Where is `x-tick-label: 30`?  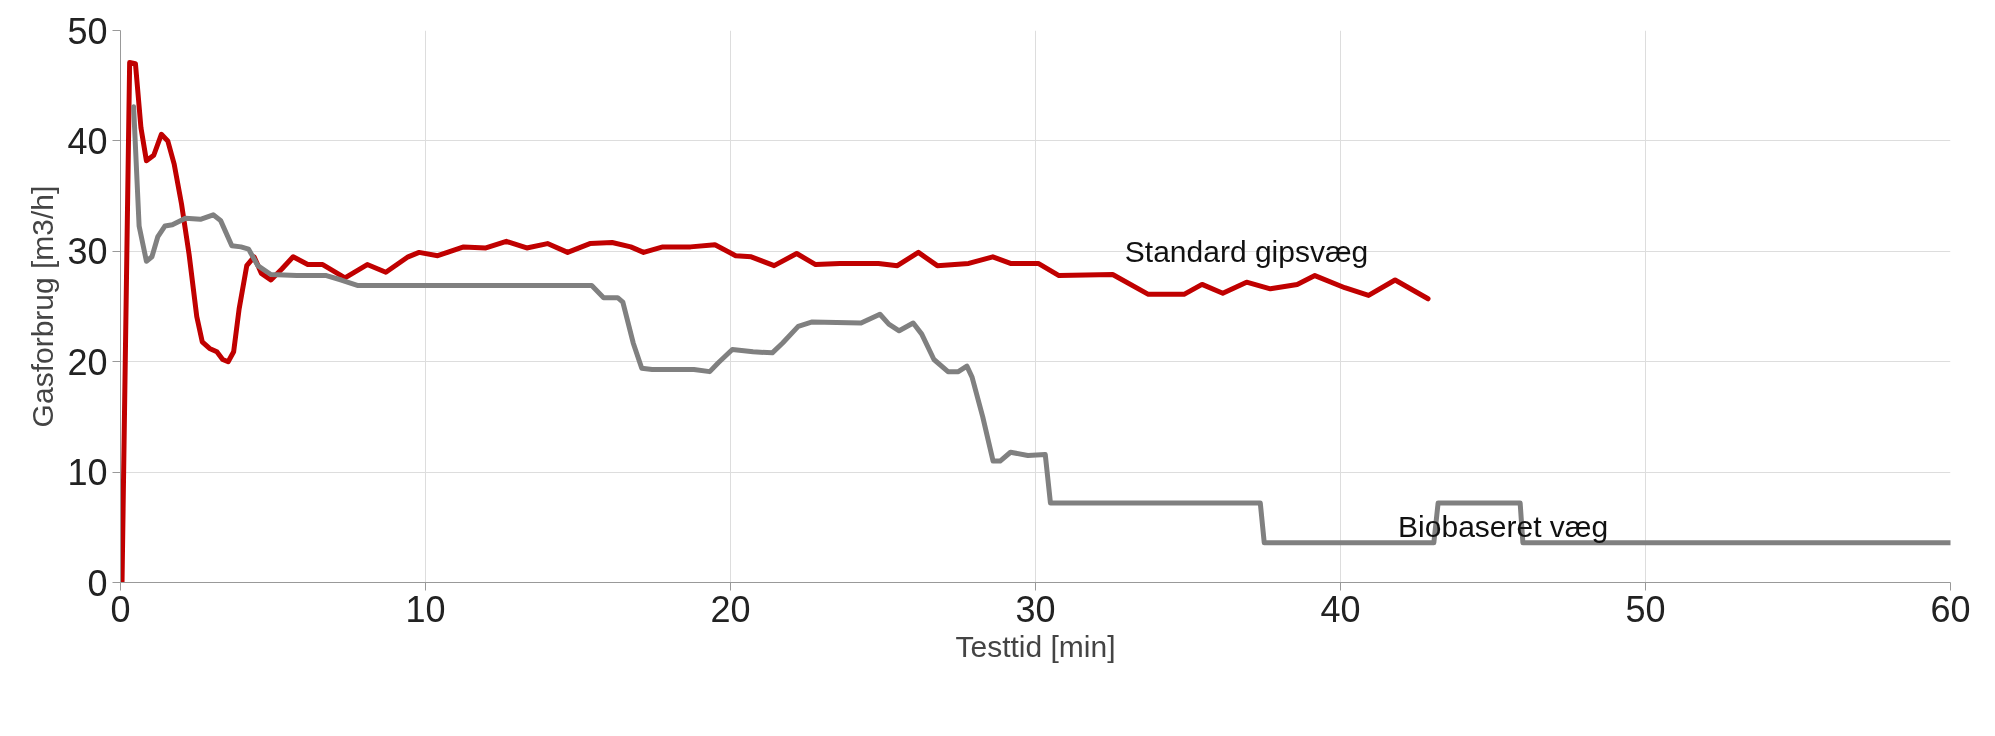
x-tick-label: 30 is located at coordinates (1035, 609).